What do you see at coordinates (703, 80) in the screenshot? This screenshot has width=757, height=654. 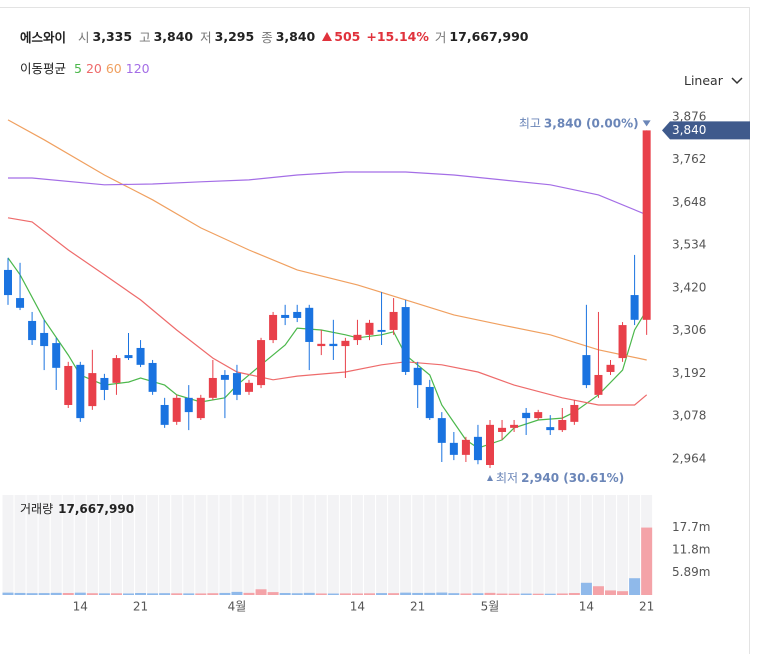 I see `scale-label: Linear` at bounding box center [703, 80].